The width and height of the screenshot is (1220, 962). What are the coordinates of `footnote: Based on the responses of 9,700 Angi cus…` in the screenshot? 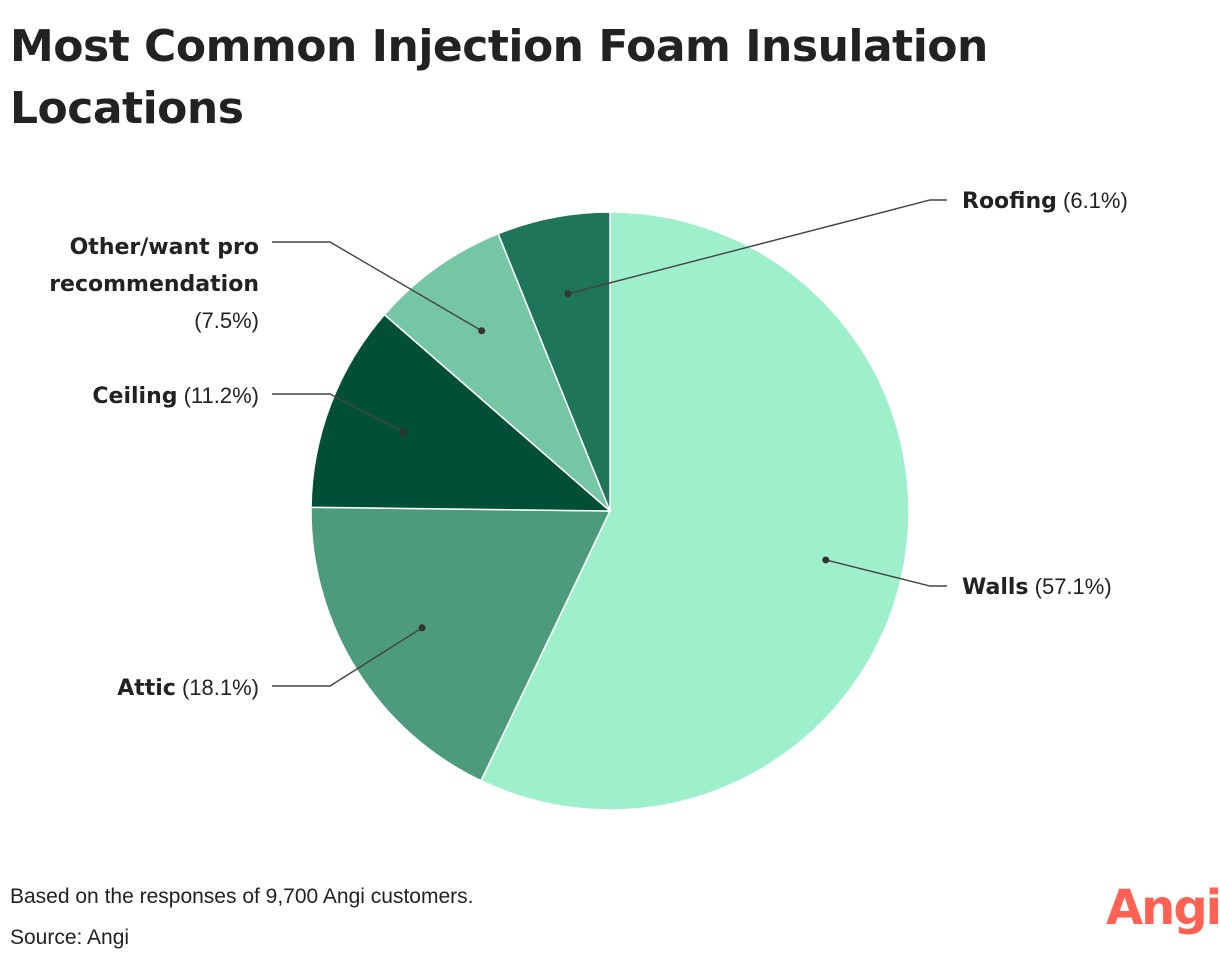 It's located at (242, 896).